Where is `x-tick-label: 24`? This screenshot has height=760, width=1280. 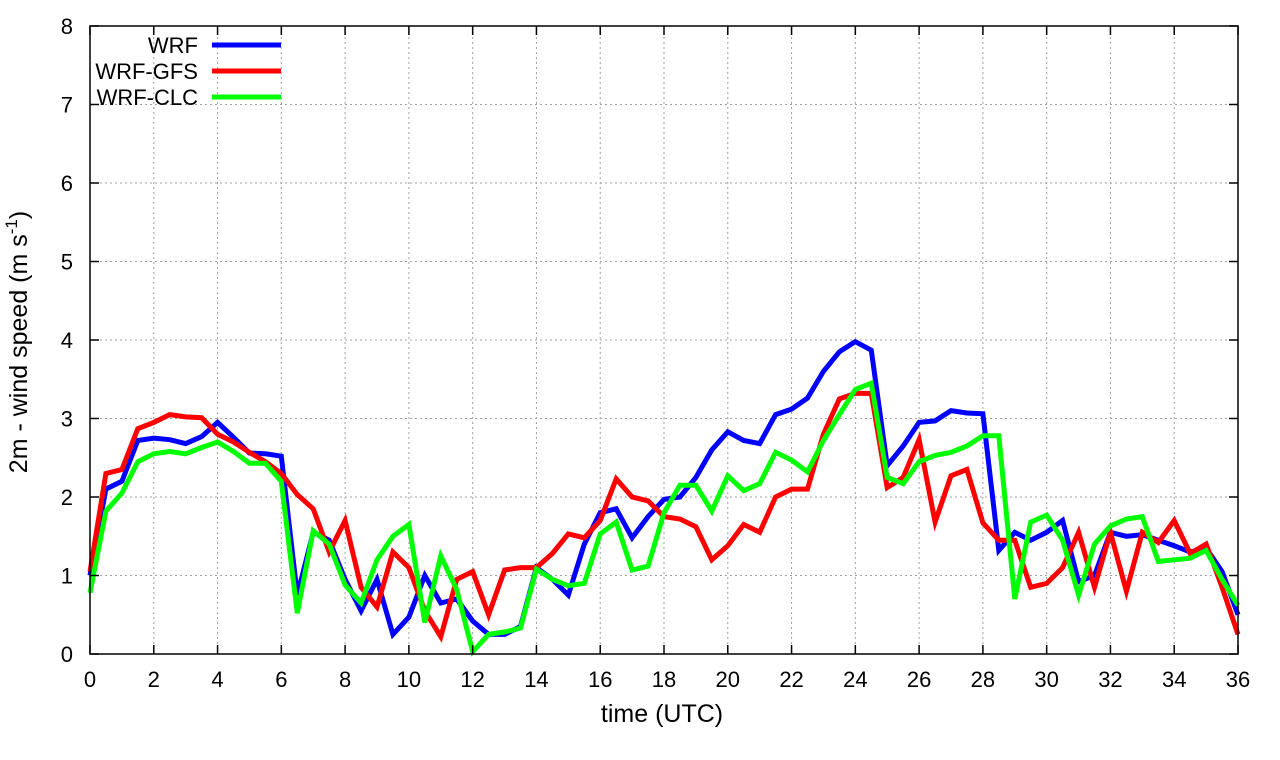 x-tick-label: 24 is located at coordinates (855, 679).